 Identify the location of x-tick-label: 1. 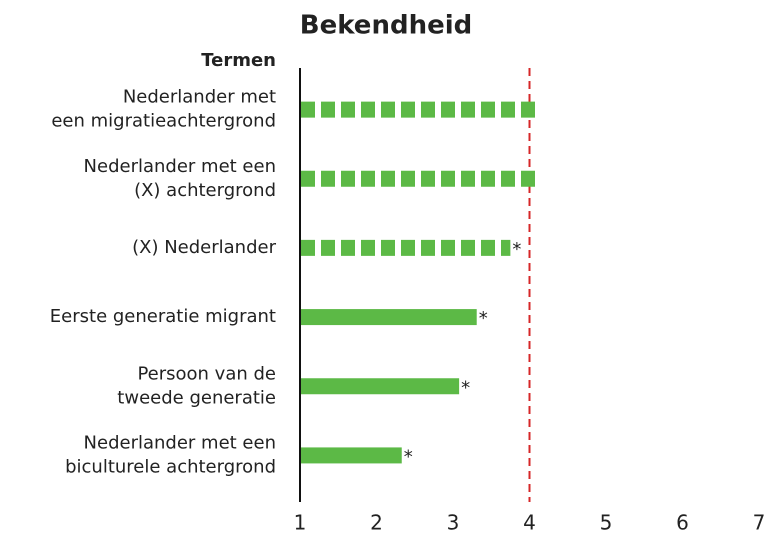
(300, 522).